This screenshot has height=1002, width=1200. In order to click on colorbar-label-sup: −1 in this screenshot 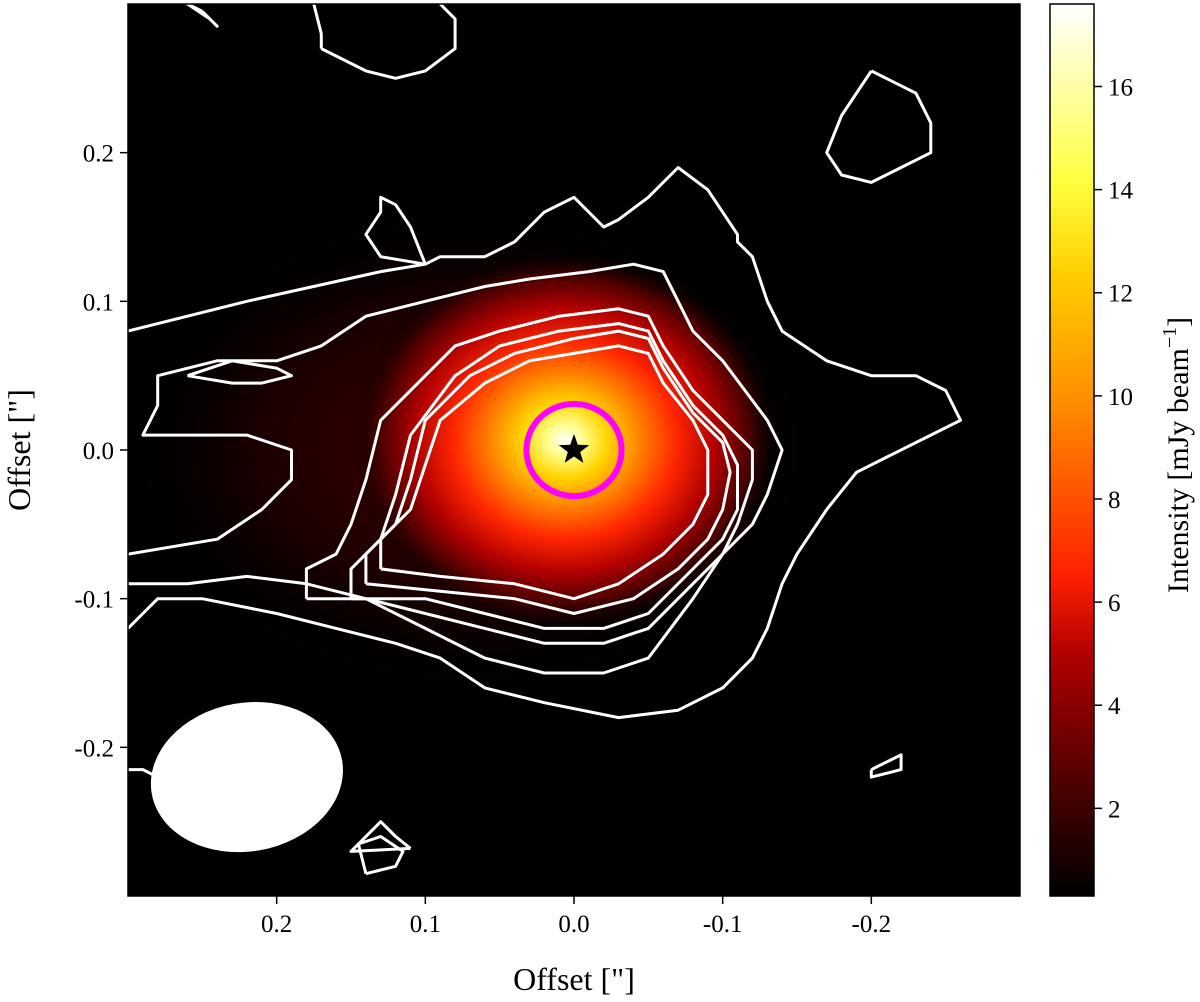, I will do `click(1170, 337)`.